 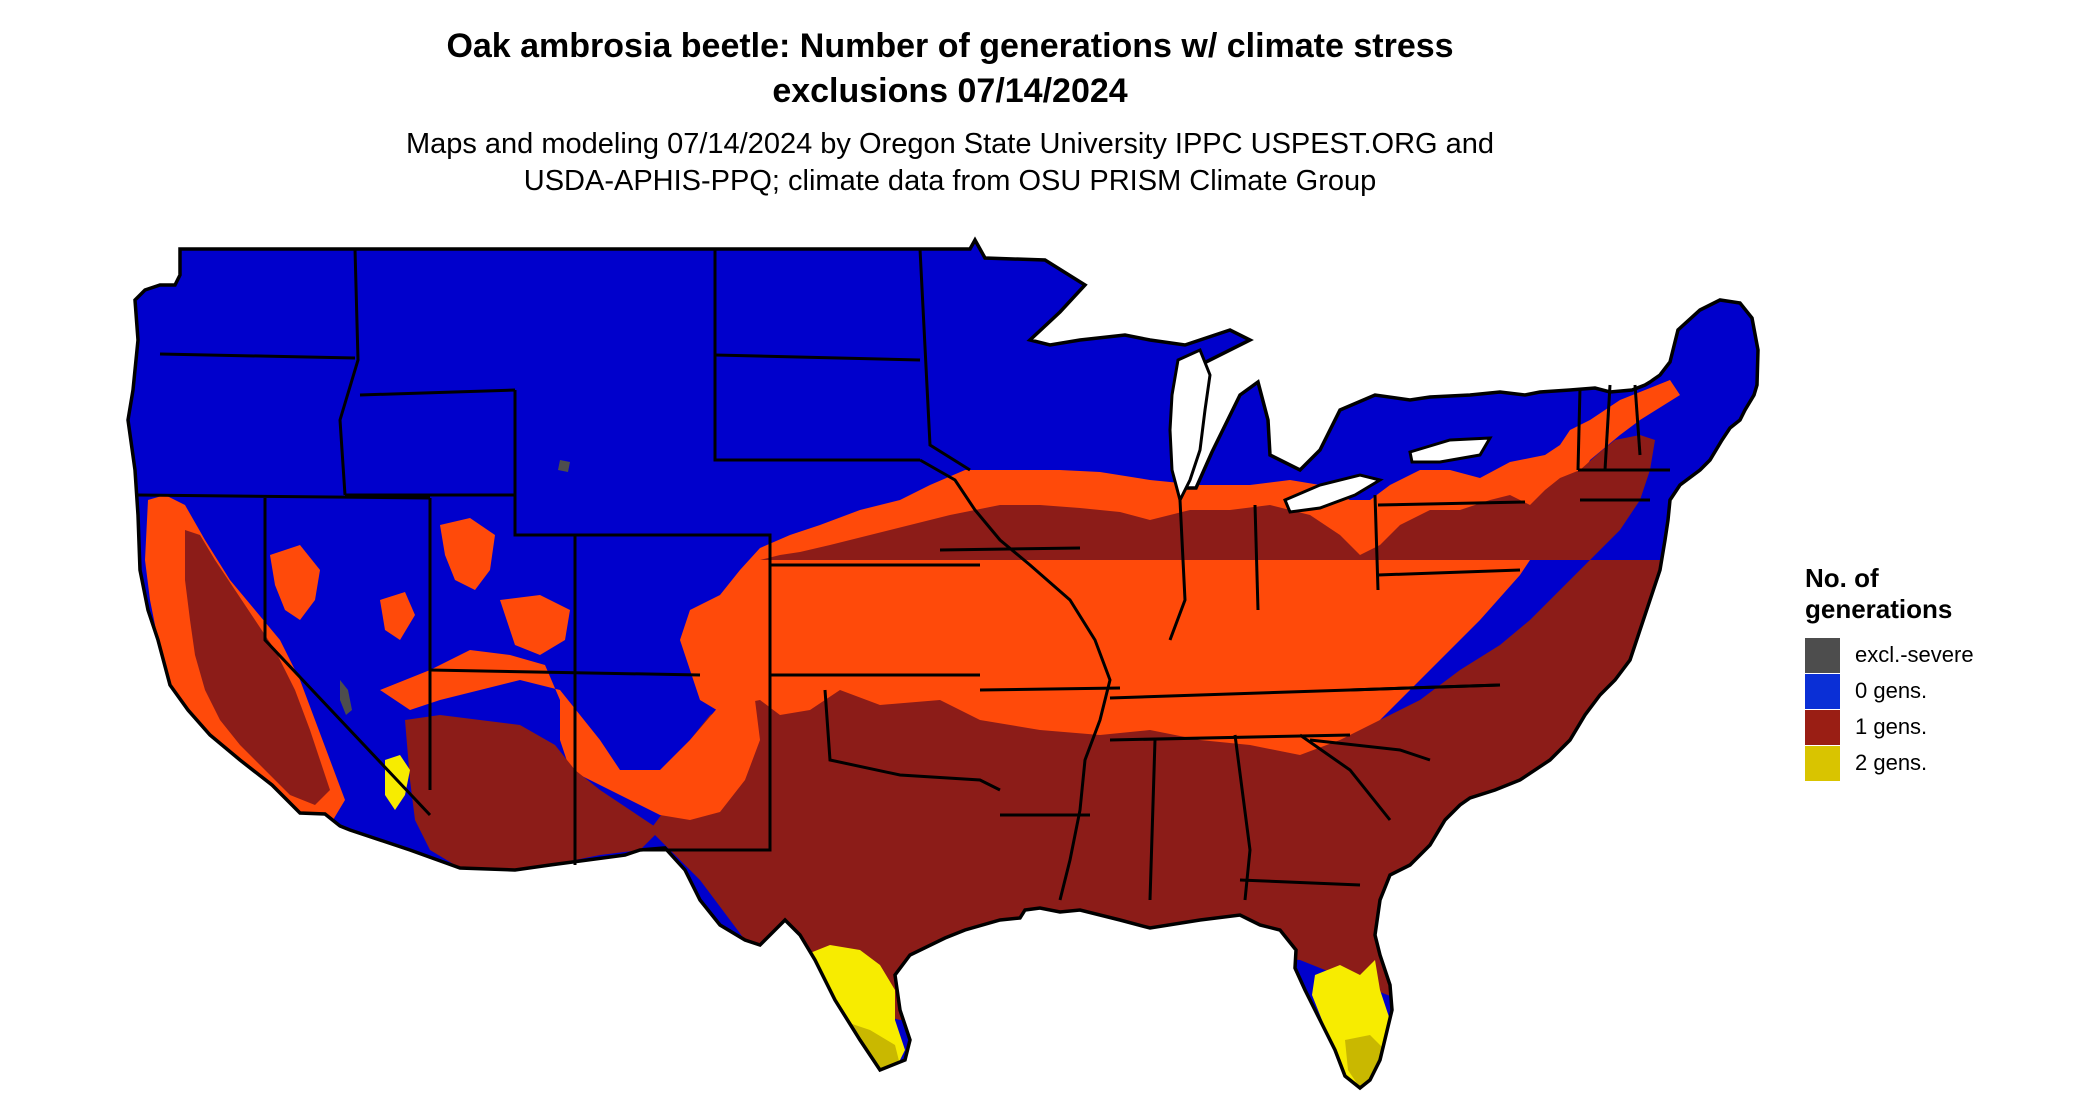 I want to click on state-border-nd-sd, so click(x=816, y=355).